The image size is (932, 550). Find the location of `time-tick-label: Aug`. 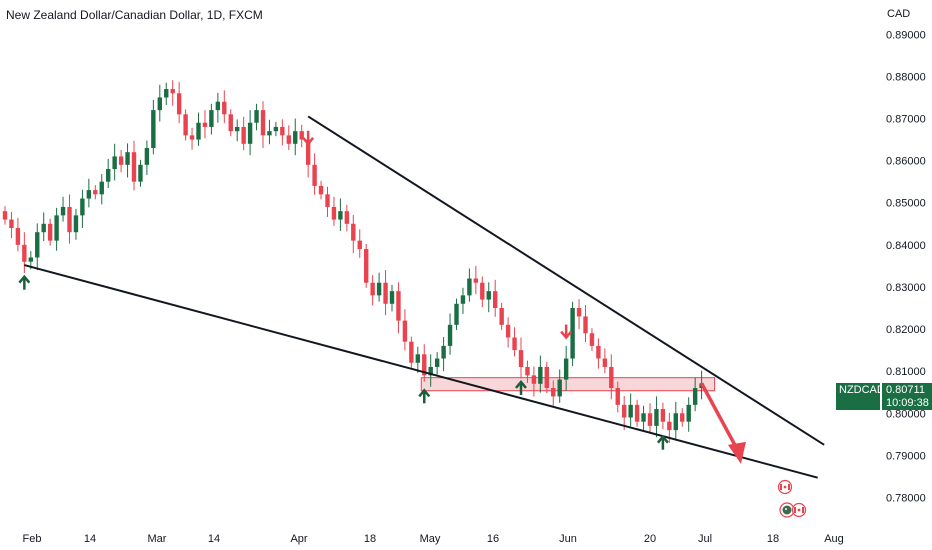

time-tick-label: Aug is located at coordinates (834, 539).